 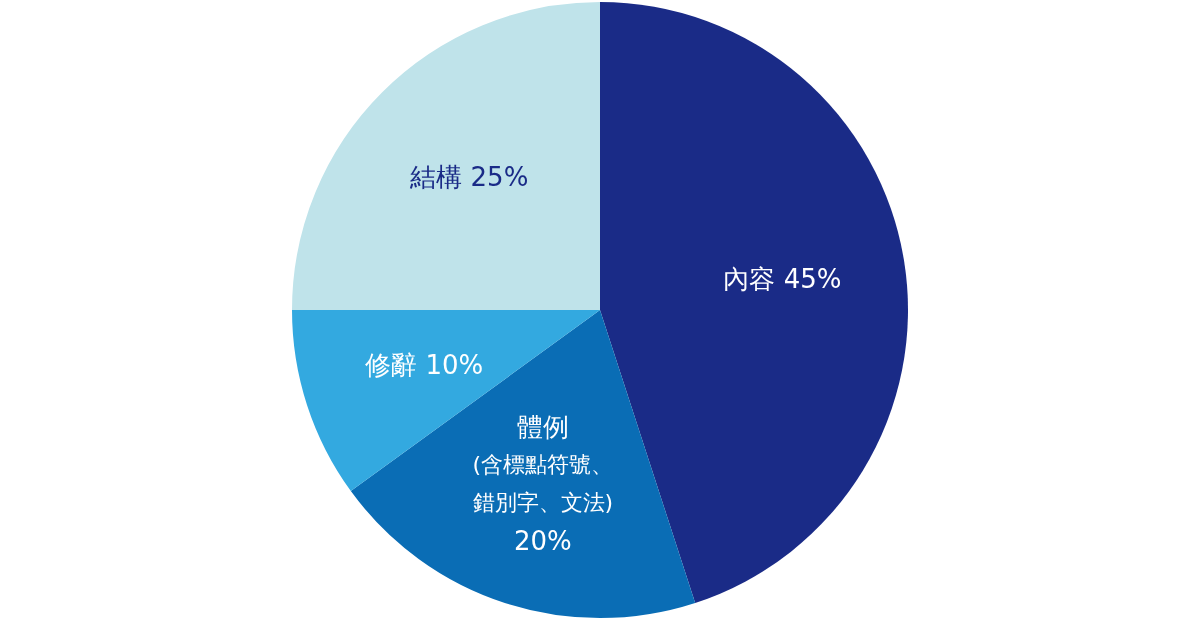 I want to click on slice-label: 體例(含標點符號、錯別字、文法), so click(x=543, y=463).